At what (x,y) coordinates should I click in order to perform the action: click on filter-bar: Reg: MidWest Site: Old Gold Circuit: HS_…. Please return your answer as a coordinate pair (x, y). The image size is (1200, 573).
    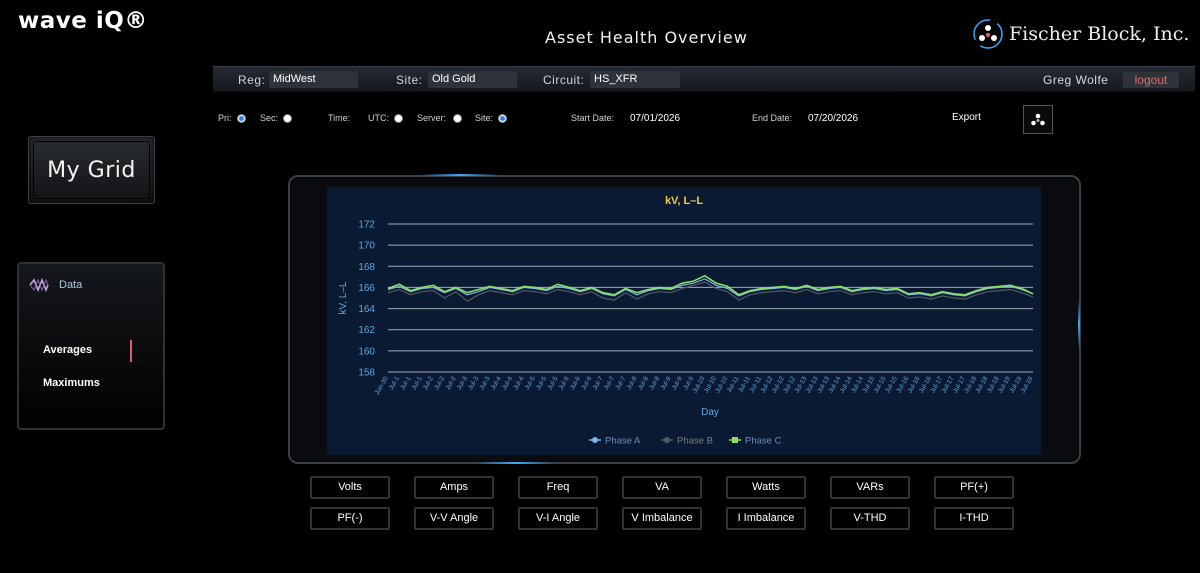
    Looking at the image, I should click on (704, 79).